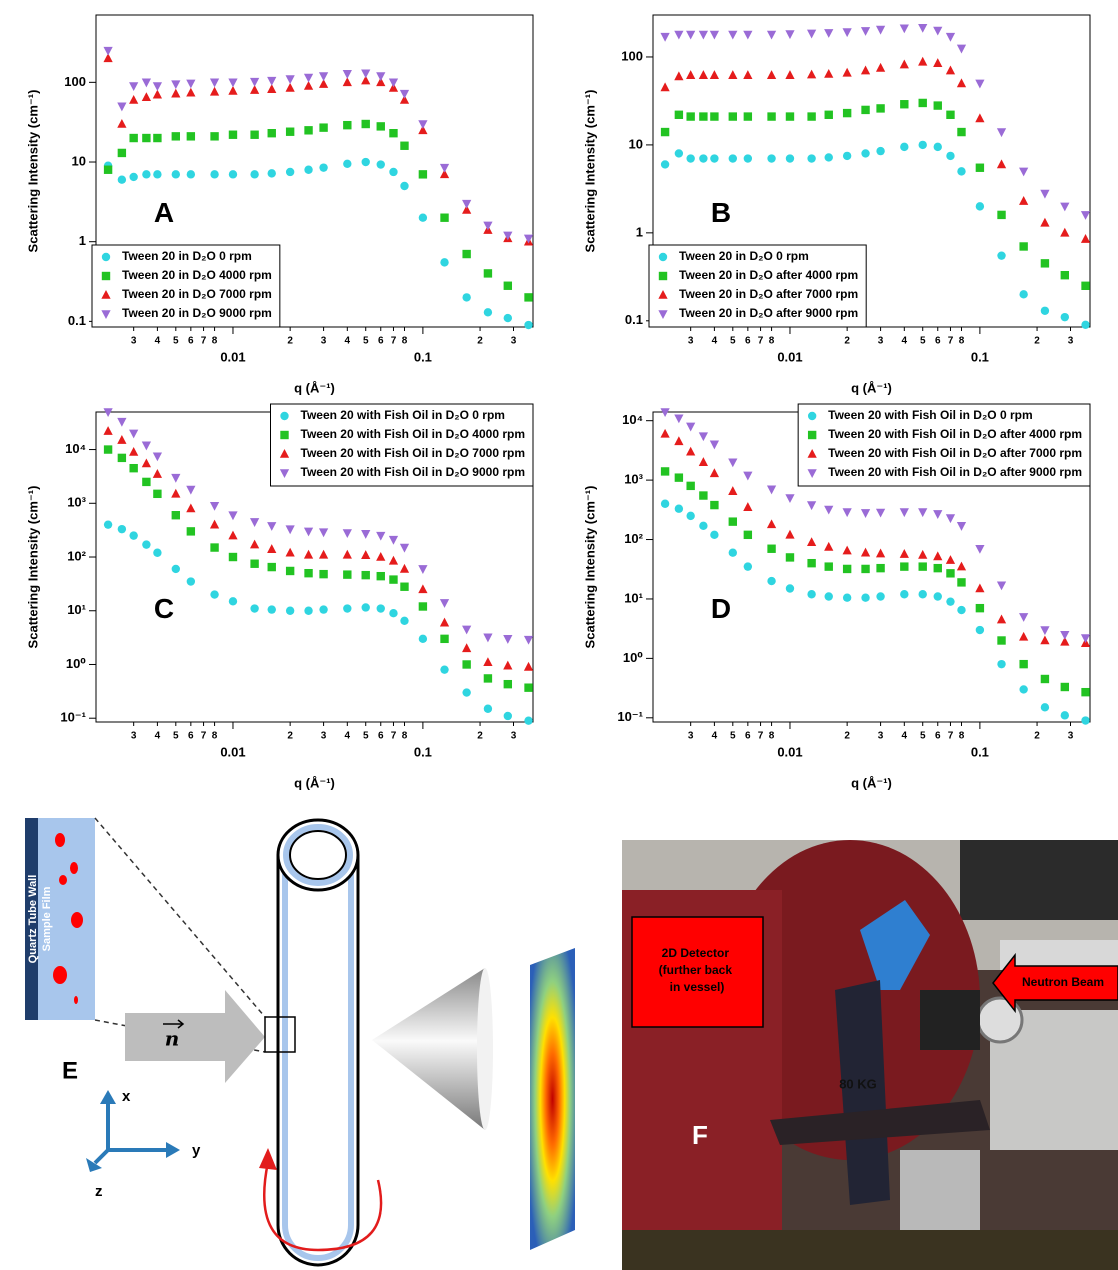 The width and height of the screenshot is (1118, 1270). I want to click on detector-line: (further back, so click(696, 970).